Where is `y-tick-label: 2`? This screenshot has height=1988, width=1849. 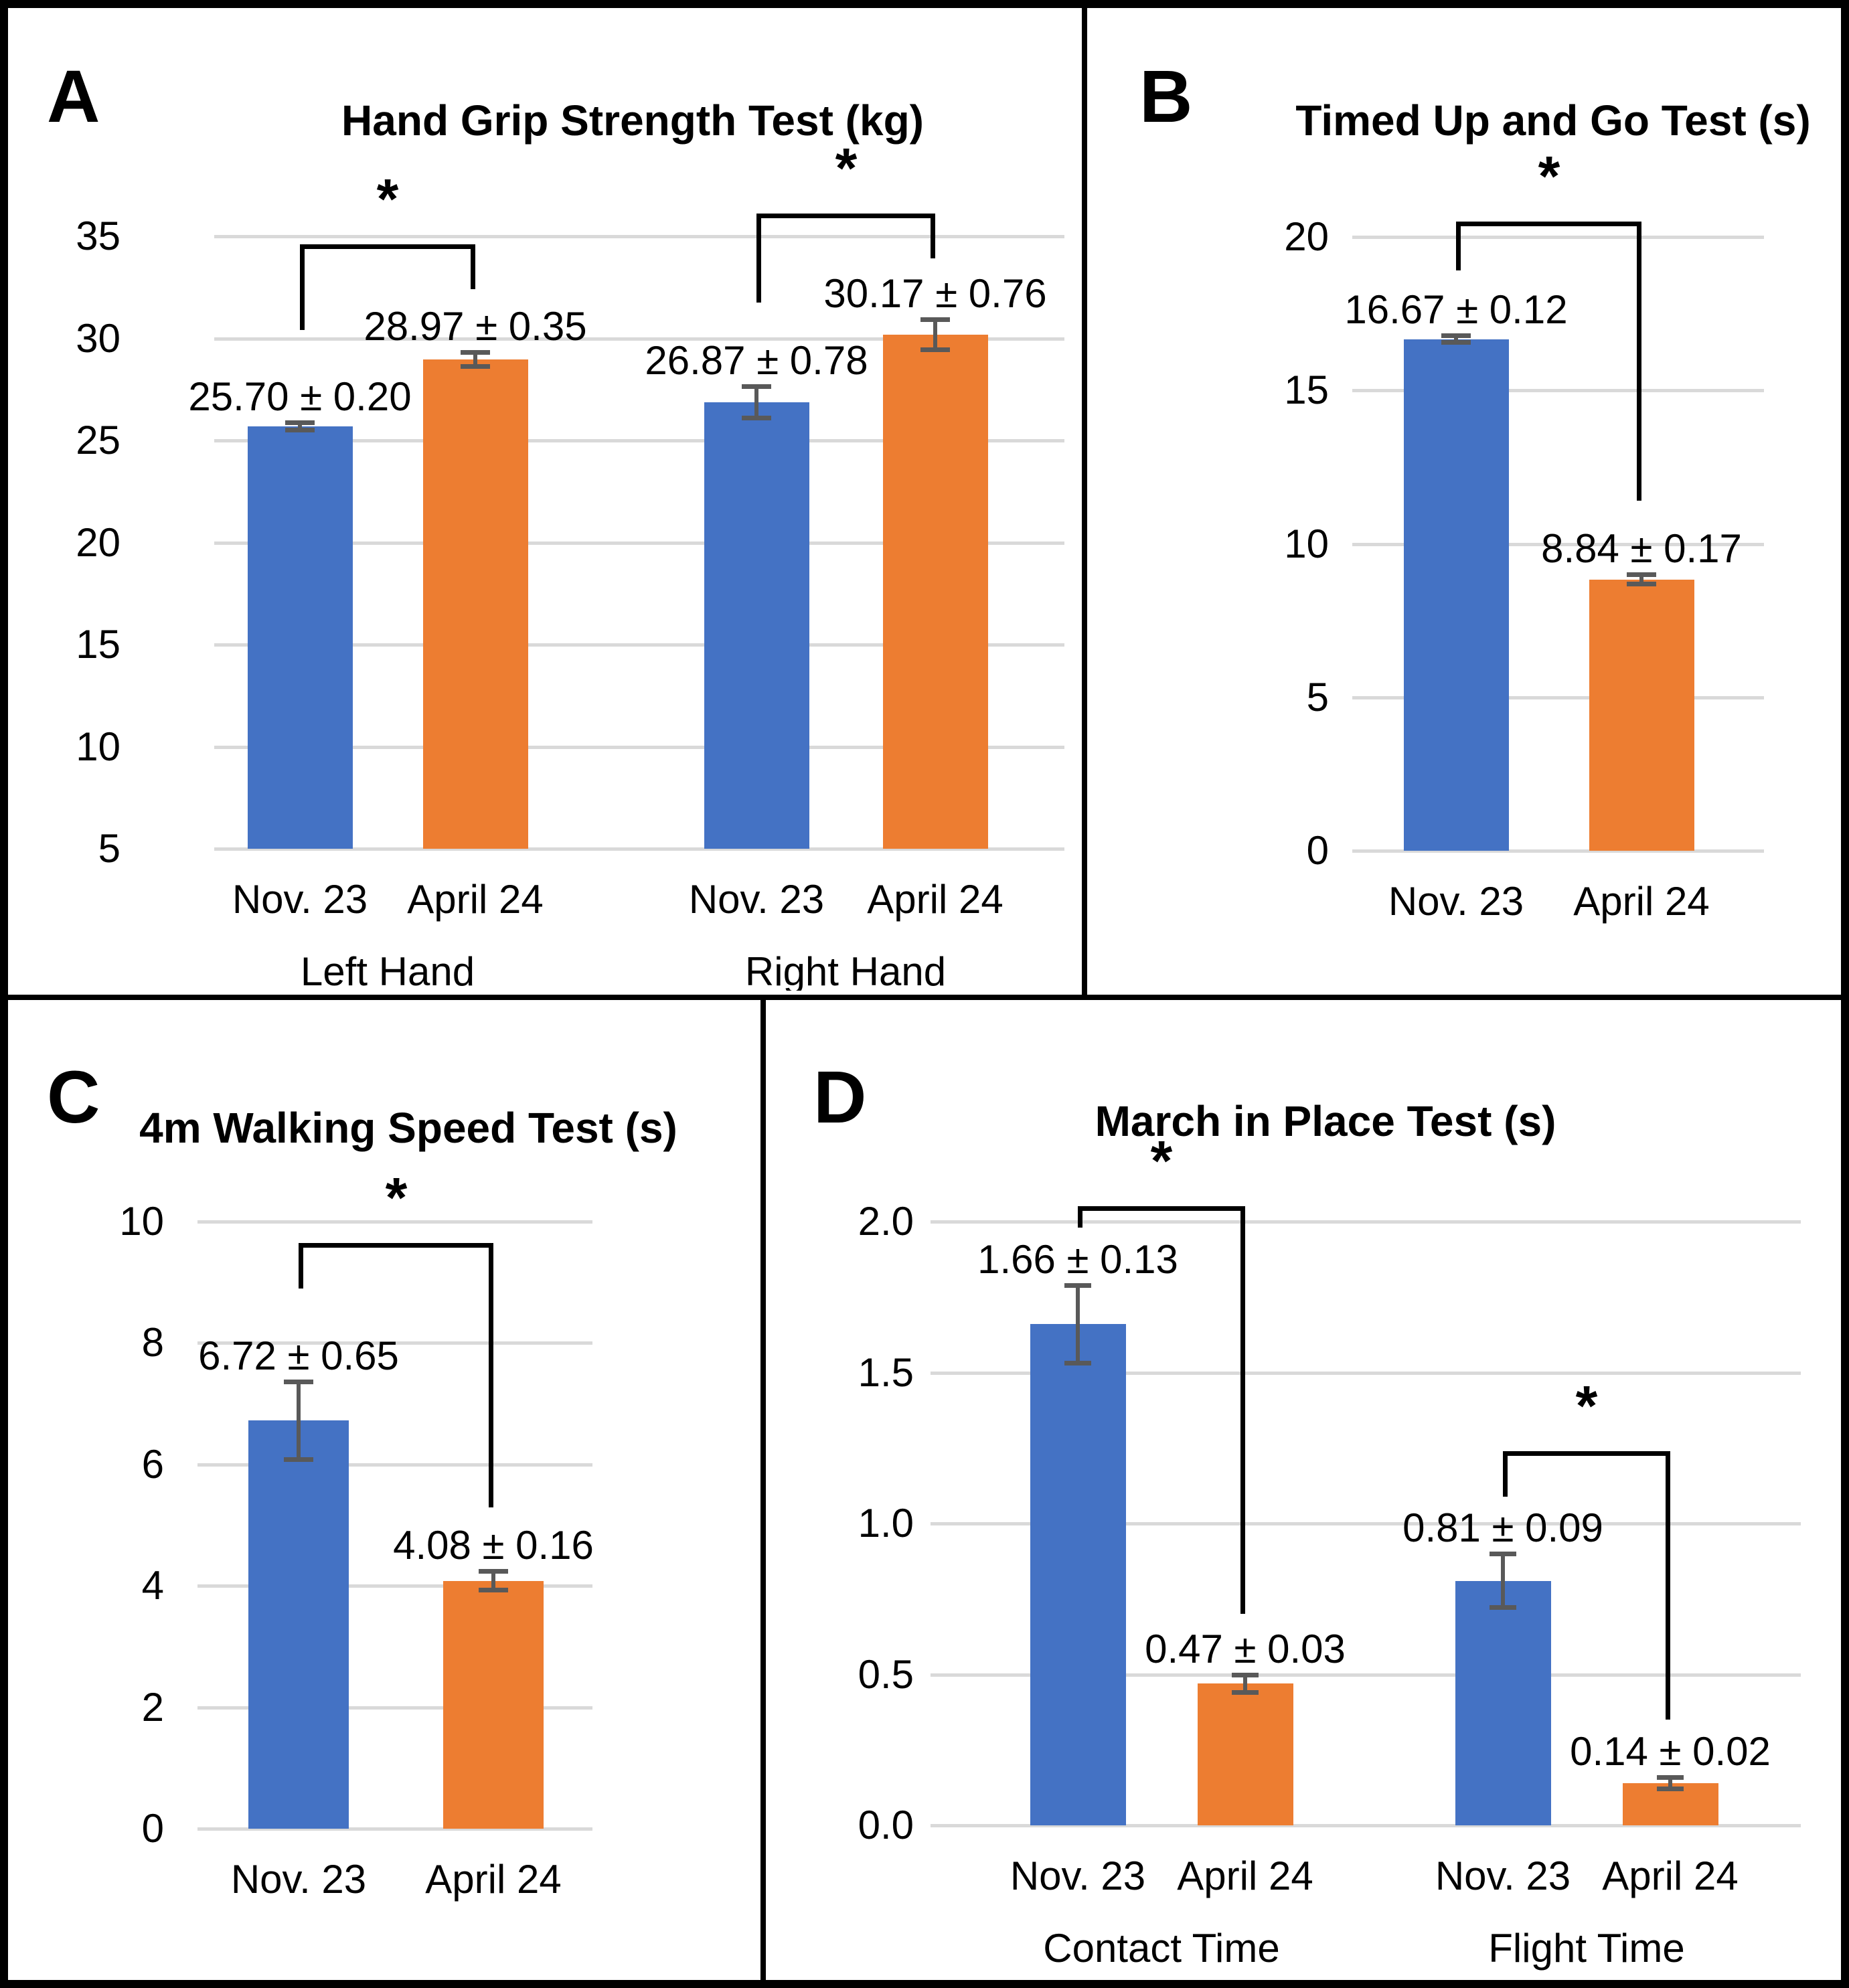
y-tick-label: 2 is located at coordinates (152, 1708).